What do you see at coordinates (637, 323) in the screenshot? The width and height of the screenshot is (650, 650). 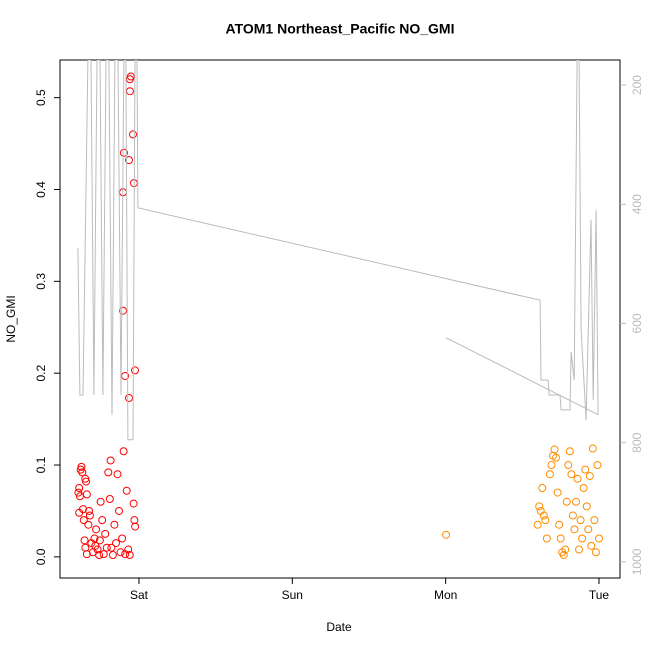 I see `y2-tick-label: 600` at bounding box center [637, 323].